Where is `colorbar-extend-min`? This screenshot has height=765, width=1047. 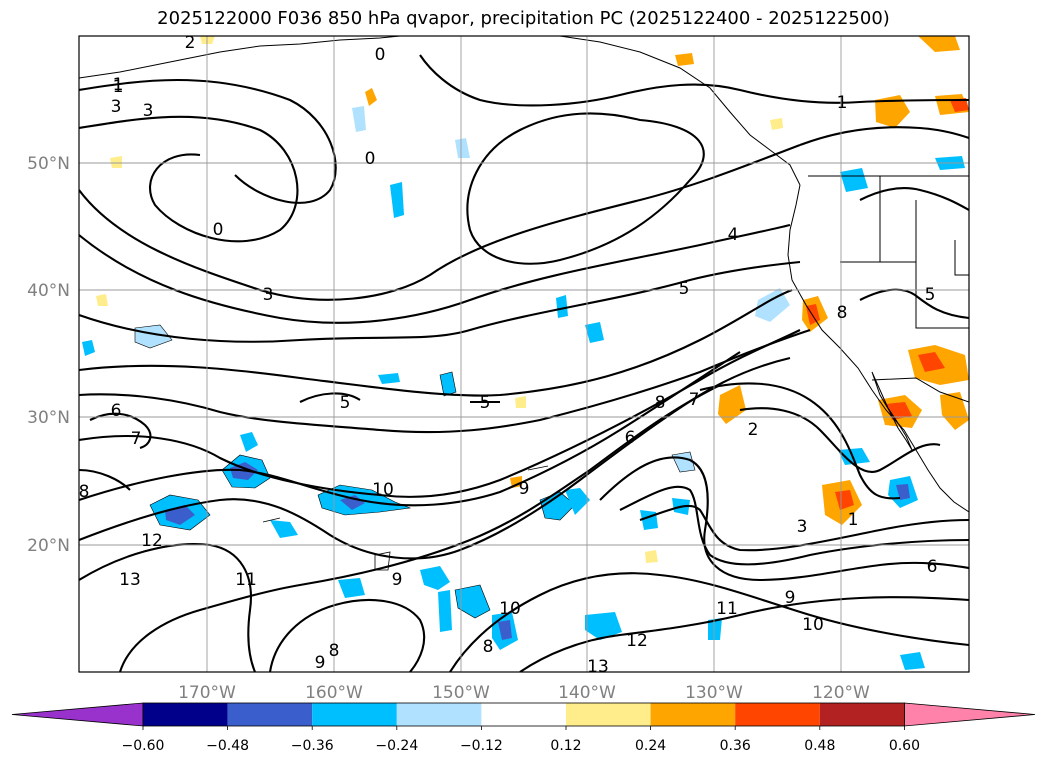 colorbar-extend-min is located at coordinates (77, 714).